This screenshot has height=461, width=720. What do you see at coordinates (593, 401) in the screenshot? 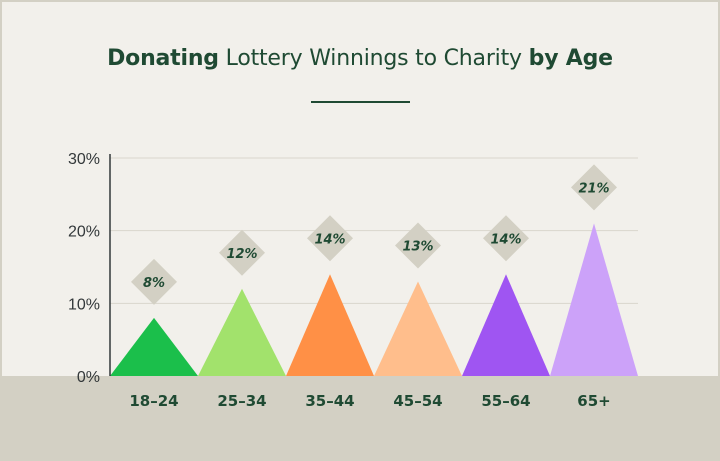
I see `x-tick-label: 65+` at bounding box center [593, 401].